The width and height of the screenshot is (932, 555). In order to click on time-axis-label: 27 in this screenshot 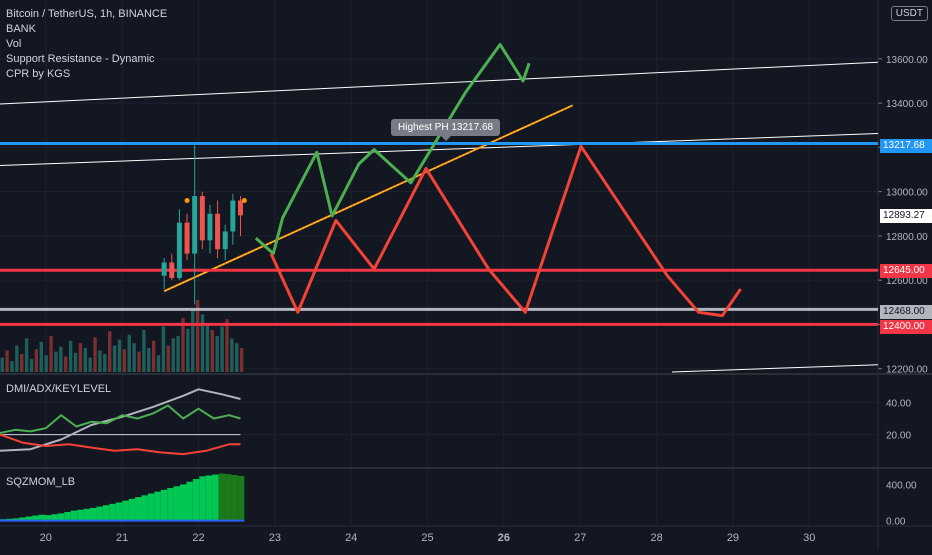, I will do `click(580, 538)`.